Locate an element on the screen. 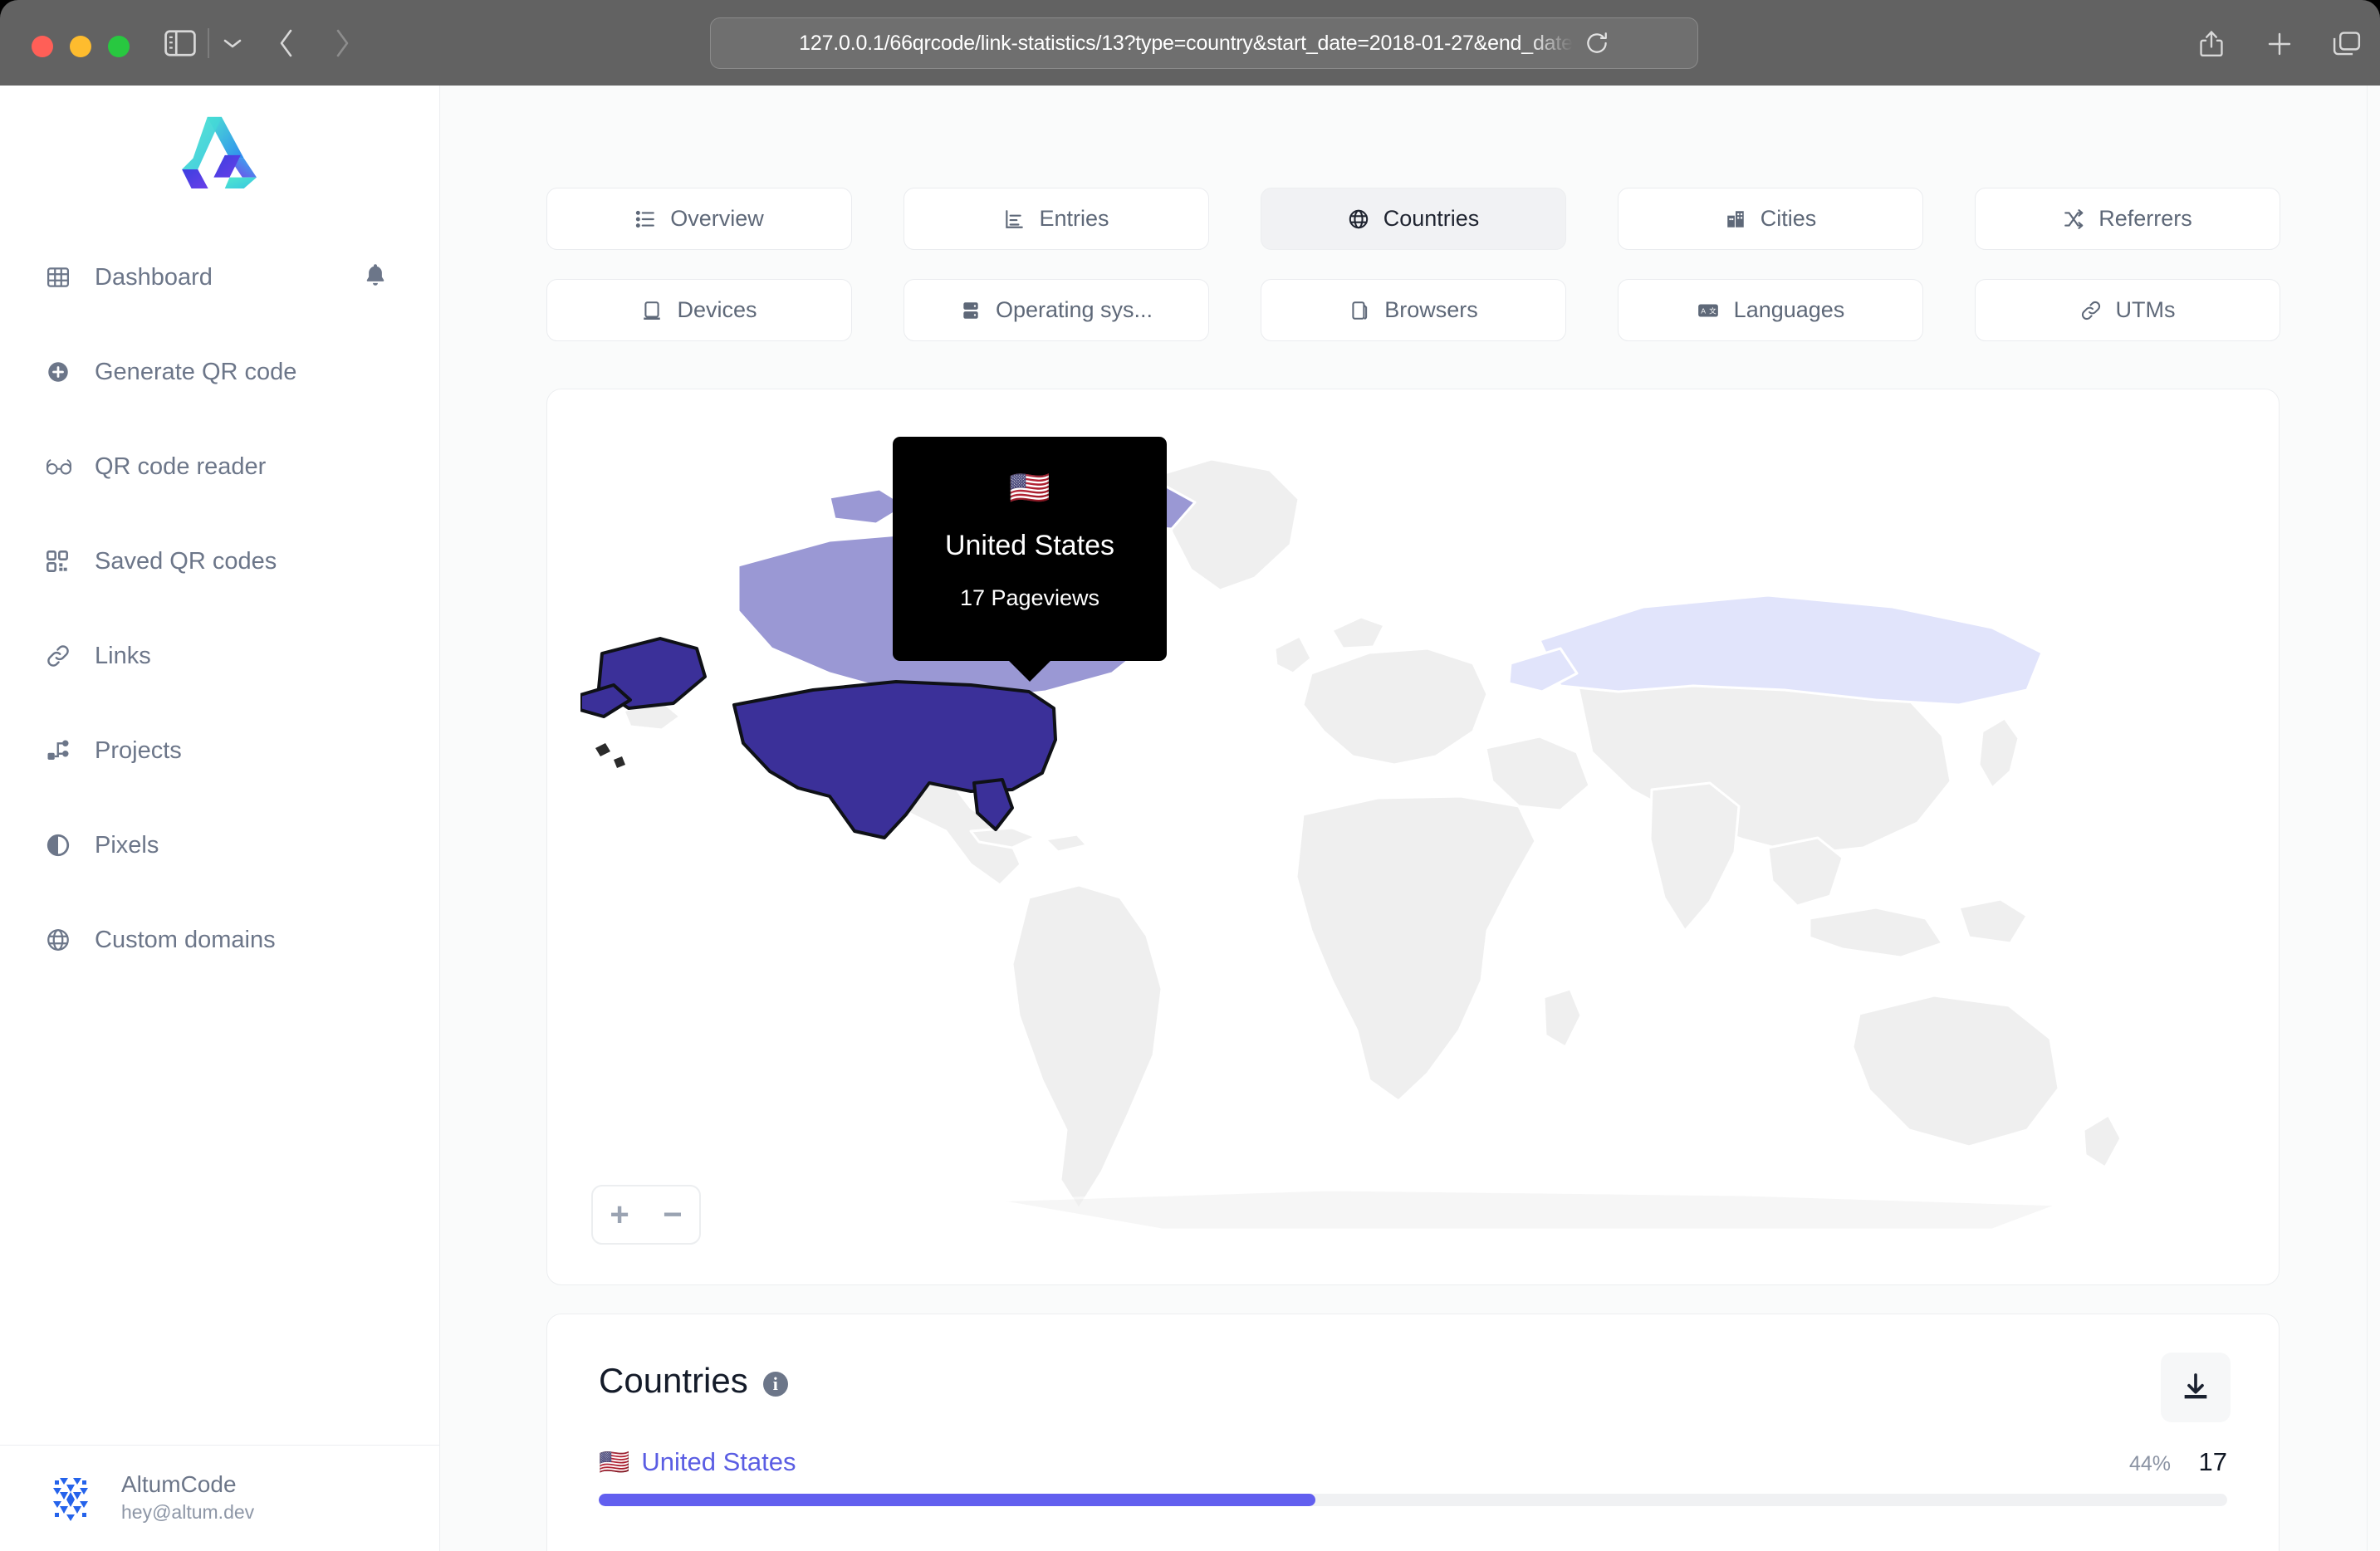 Image resolution: width=2380 pixels, height=1551 pixels. grid-icon is located at coordinates (62, 278).